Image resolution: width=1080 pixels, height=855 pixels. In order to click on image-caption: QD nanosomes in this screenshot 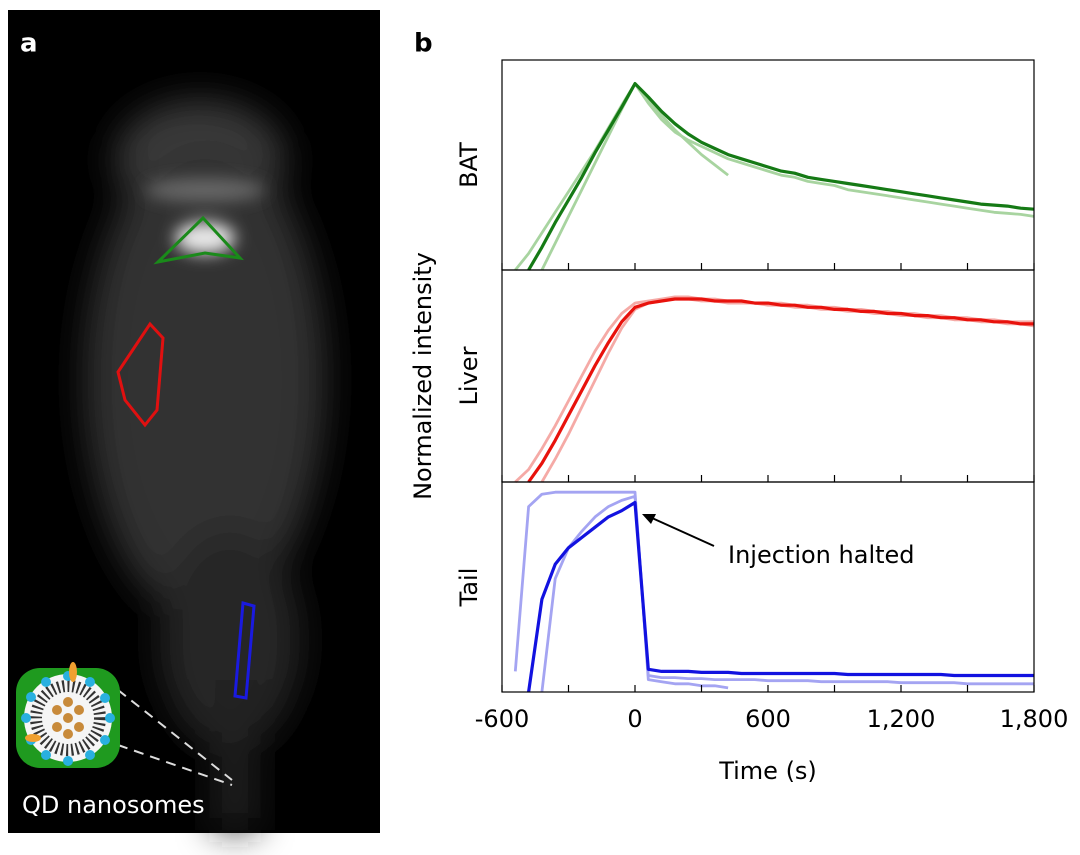, I will do `click(113, 805)`.